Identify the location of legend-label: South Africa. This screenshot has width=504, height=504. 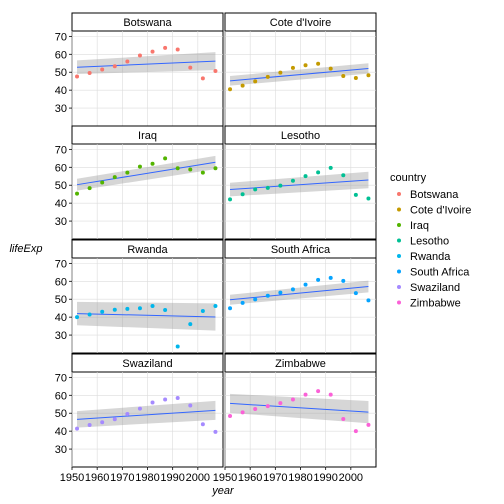
(440, 273).